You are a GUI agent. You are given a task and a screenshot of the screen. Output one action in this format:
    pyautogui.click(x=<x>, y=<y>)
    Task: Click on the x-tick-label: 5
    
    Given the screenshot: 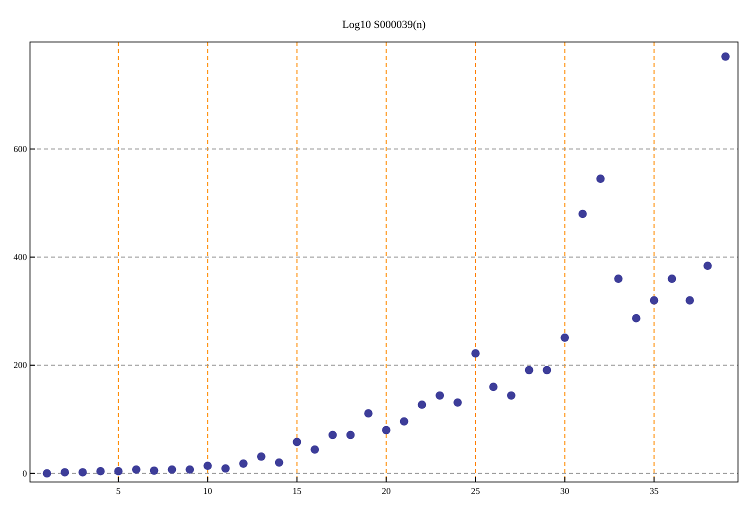 What is the action you would take?
    pyautogui.click(x=119, y=491)
    